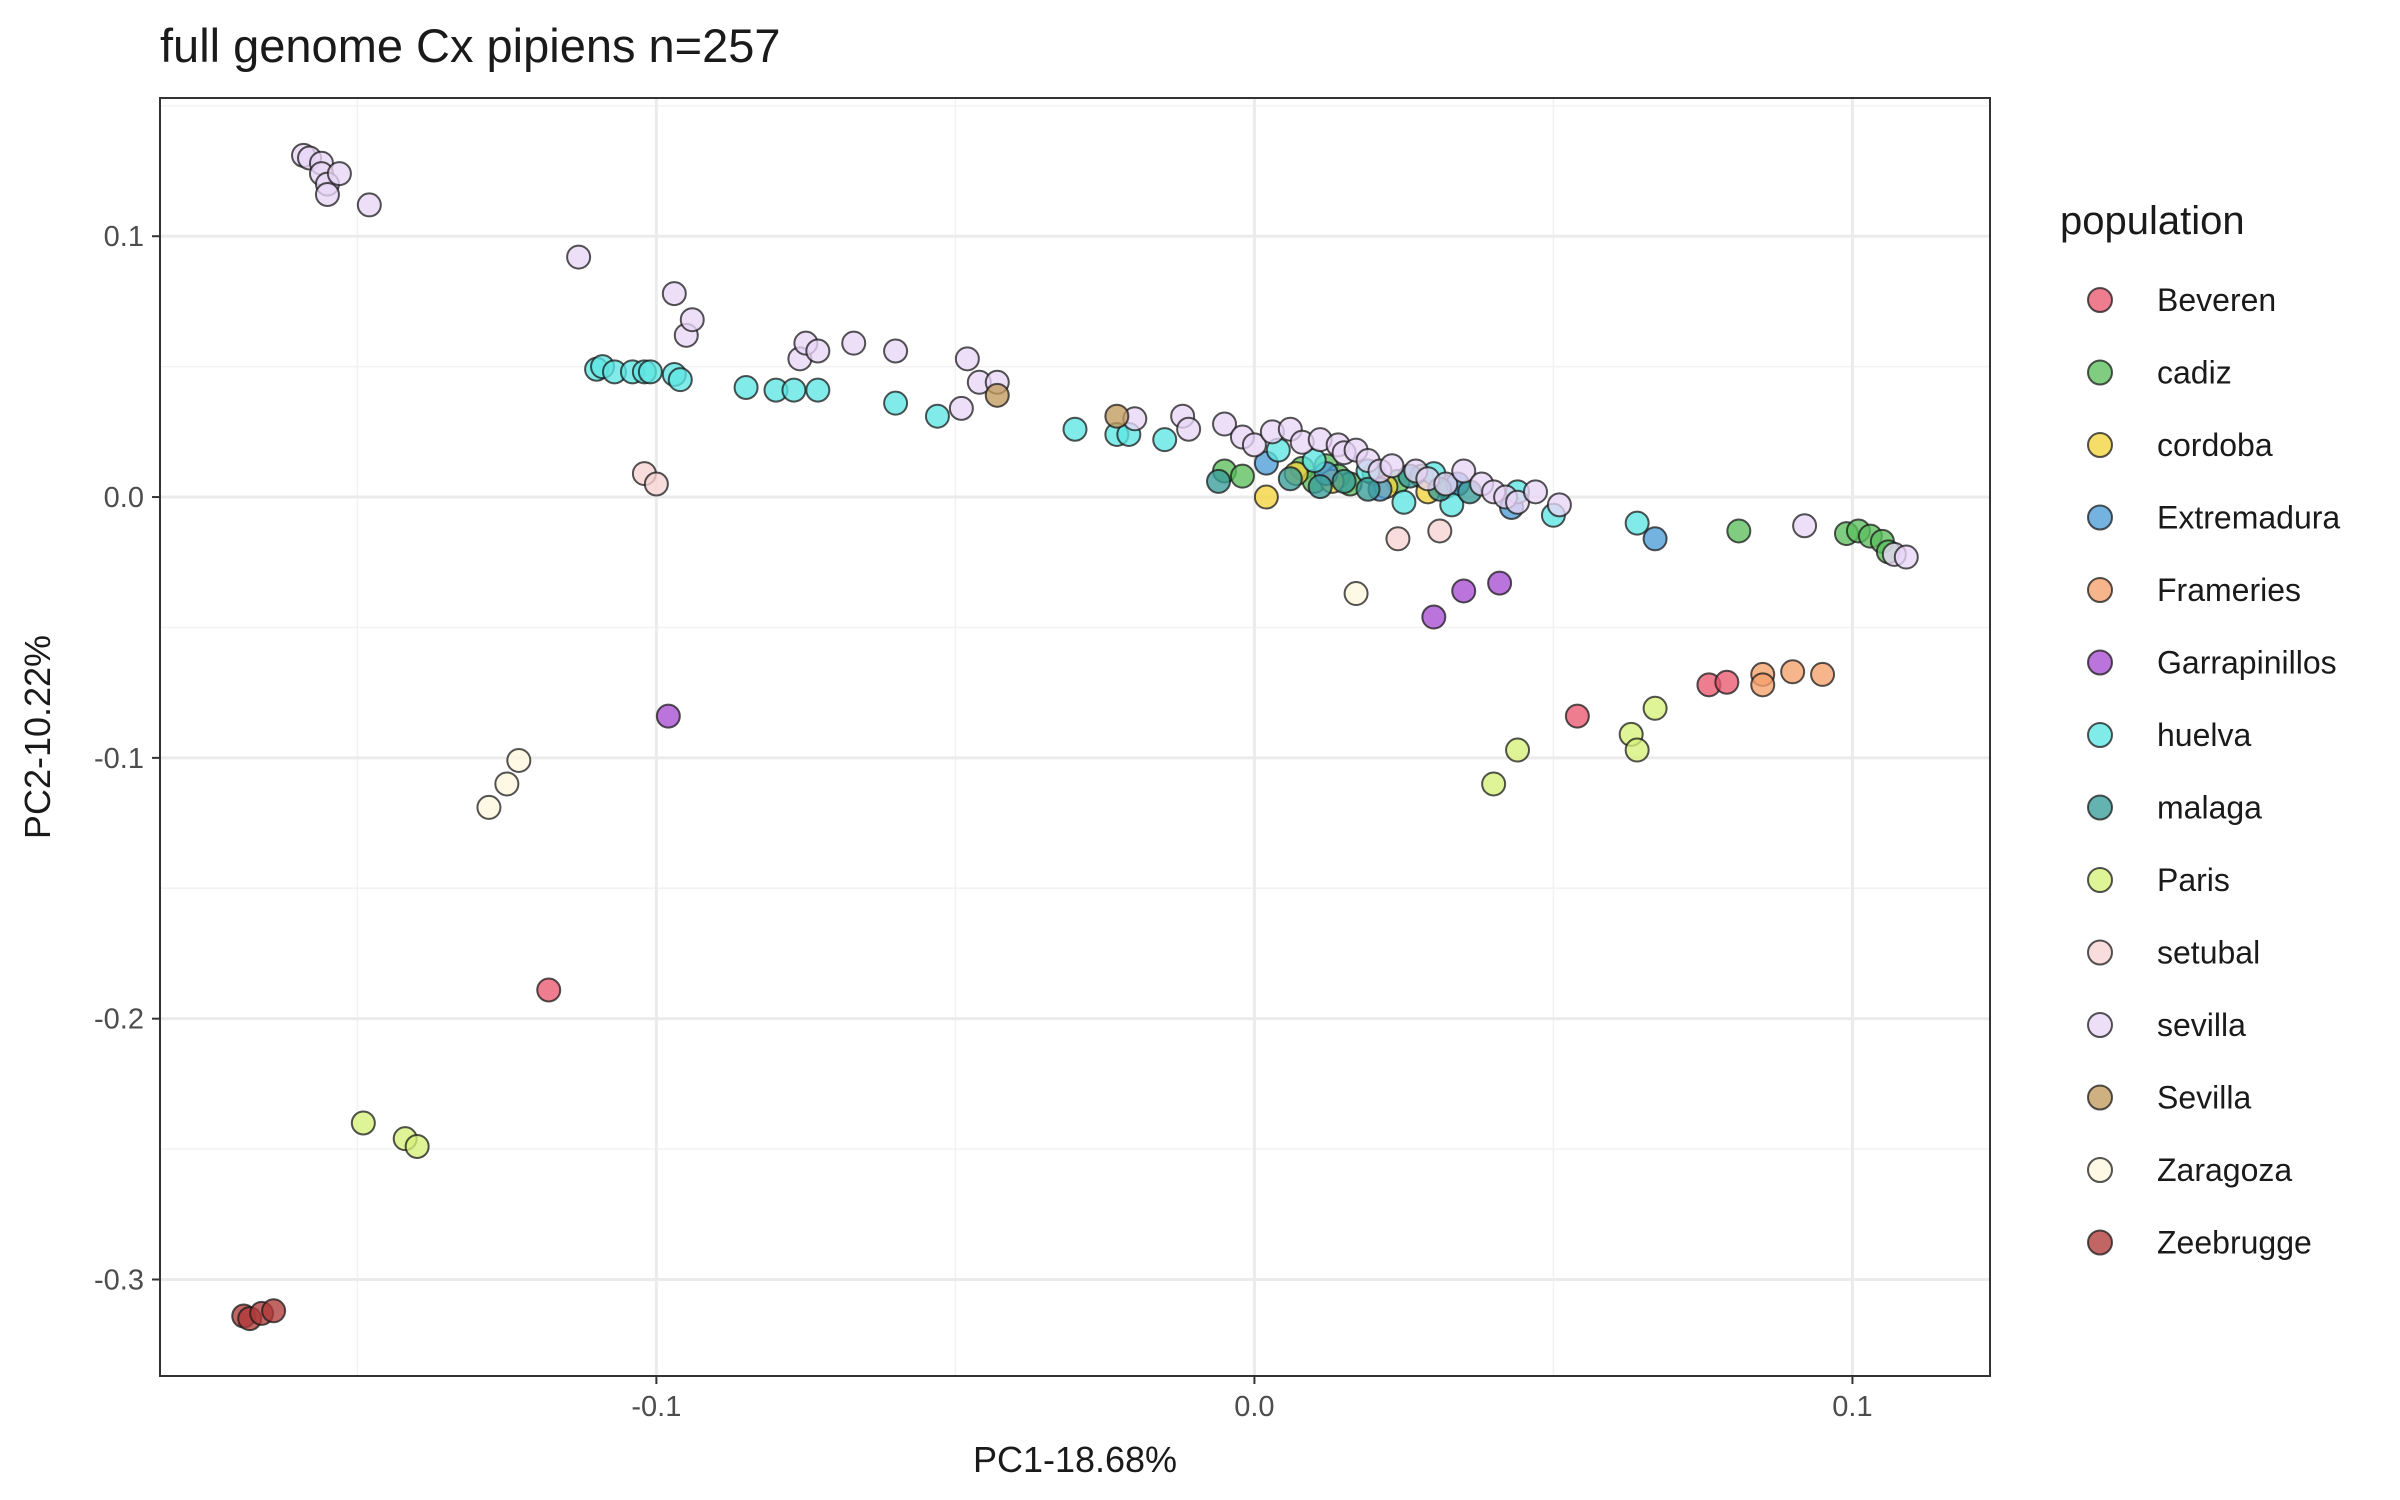 The image size is (2400, 1500). Describe the element at coordinates (2247, 663) in the screenshot. I see `legend-label-garrapinillos: Garrapinillos` at that location.